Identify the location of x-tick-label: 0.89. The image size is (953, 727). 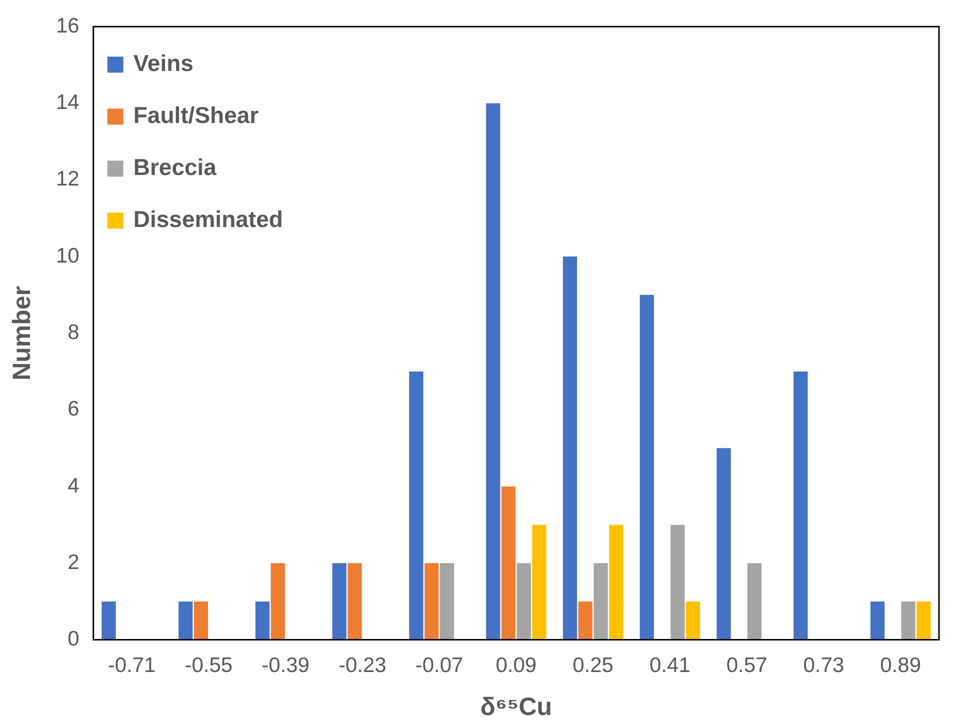
(900, 666).